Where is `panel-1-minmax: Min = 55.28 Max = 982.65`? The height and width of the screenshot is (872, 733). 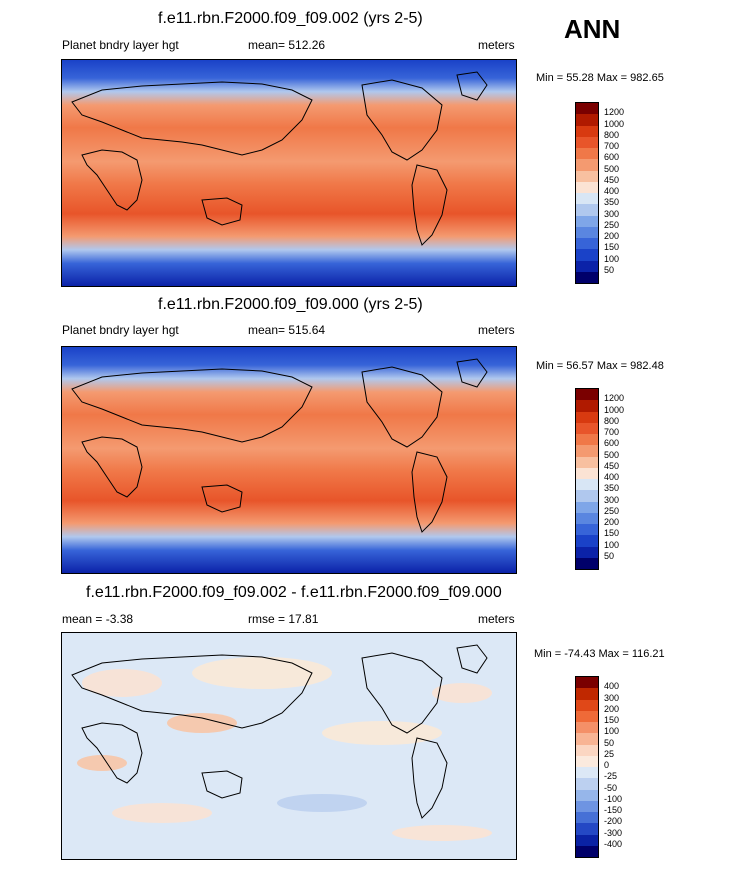
panel-1-minmax: Min = 55.28 Max = 982.65 is located at coordinates (600, 78).